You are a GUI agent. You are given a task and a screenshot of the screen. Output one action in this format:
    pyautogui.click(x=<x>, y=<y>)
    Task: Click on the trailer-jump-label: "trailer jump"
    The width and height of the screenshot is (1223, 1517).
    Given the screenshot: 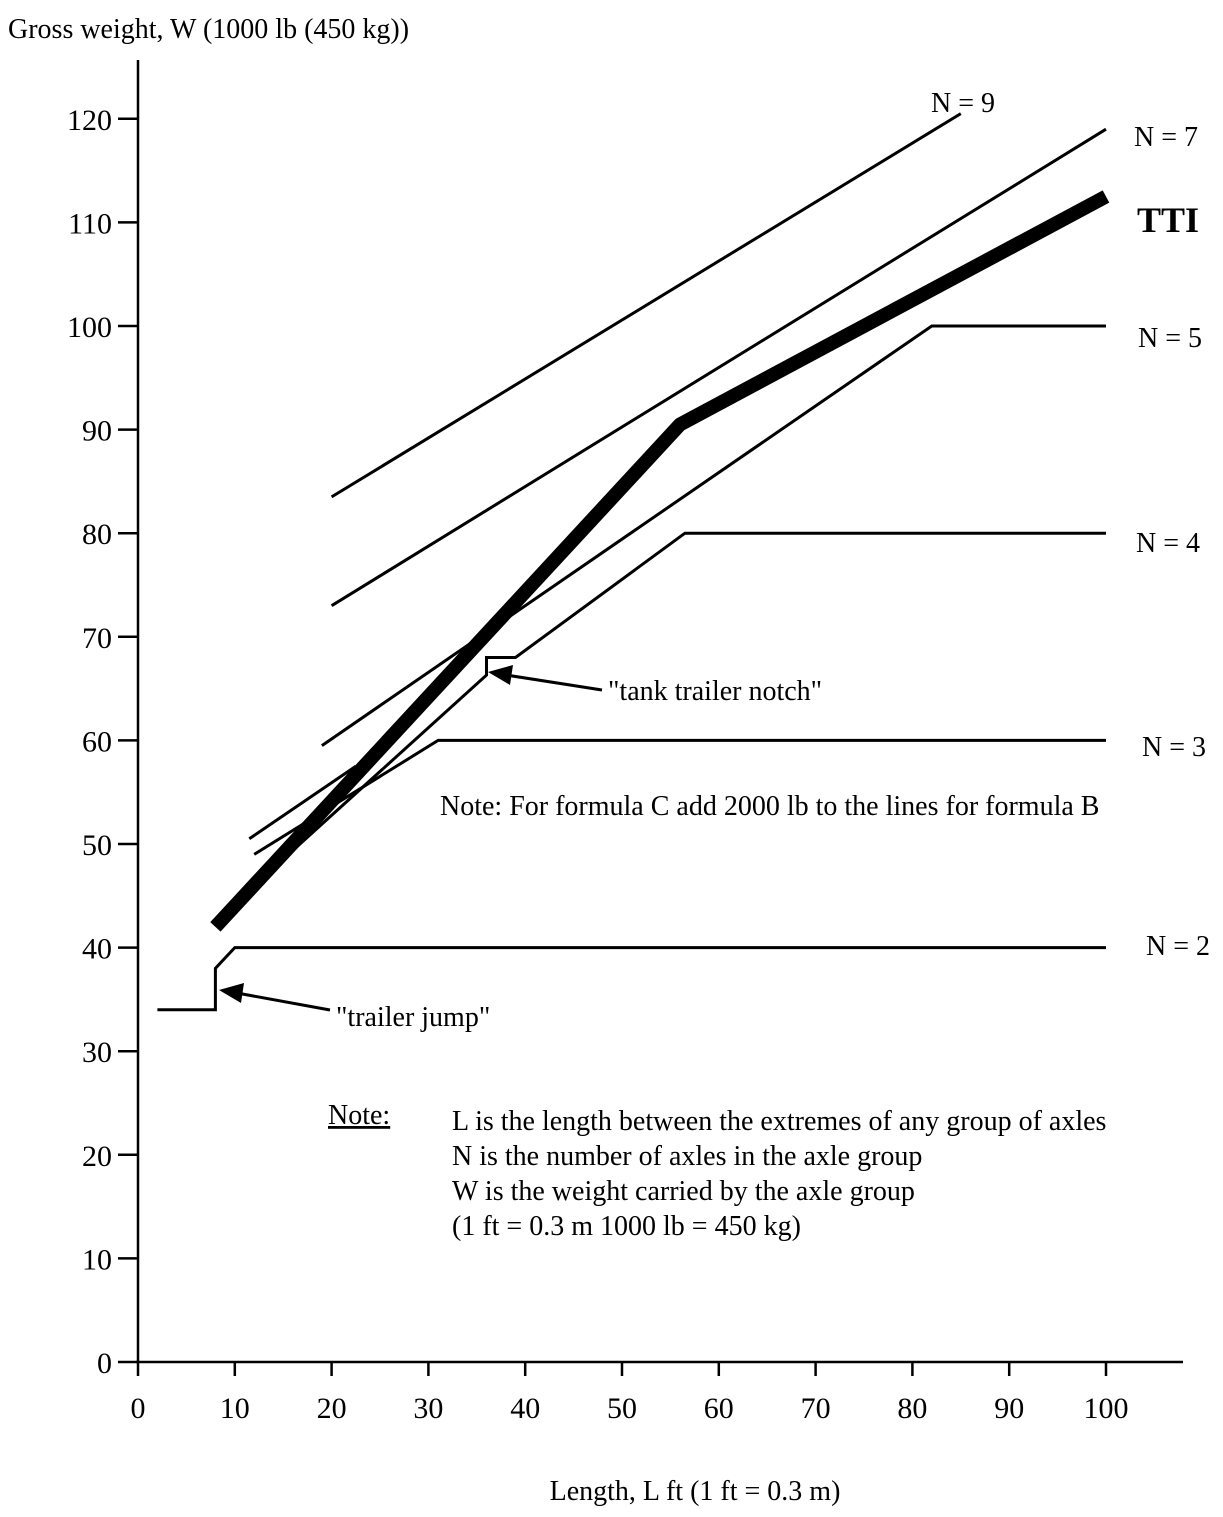 What is the action you would take?
    pyautogui.click(x=413, y=1017)
    